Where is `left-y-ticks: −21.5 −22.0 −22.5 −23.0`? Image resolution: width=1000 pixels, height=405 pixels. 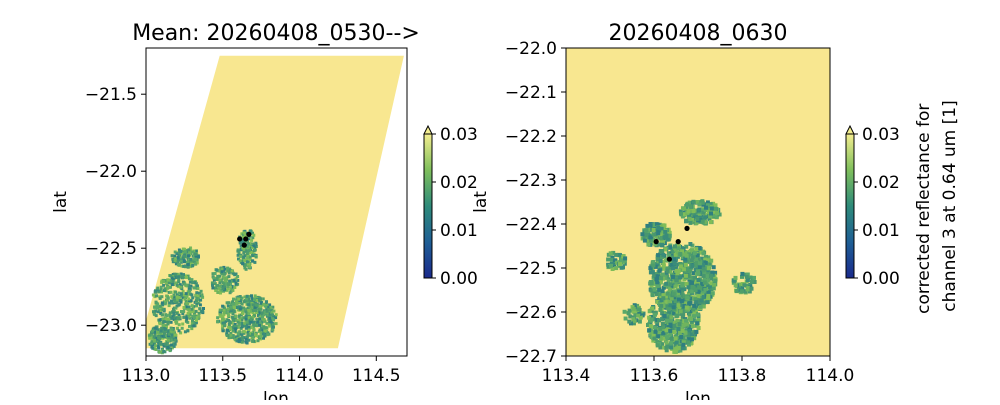 left-y-ticks: −21.5 −22.0 −22.5 −23.0 is located at coordinates (115, 210).